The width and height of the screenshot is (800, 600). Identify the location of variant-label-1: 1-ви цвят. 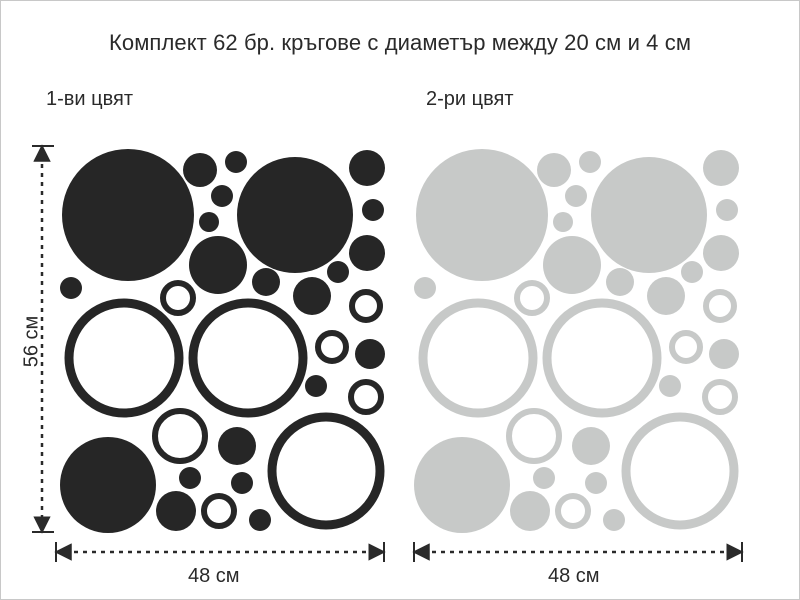
(89, 99).